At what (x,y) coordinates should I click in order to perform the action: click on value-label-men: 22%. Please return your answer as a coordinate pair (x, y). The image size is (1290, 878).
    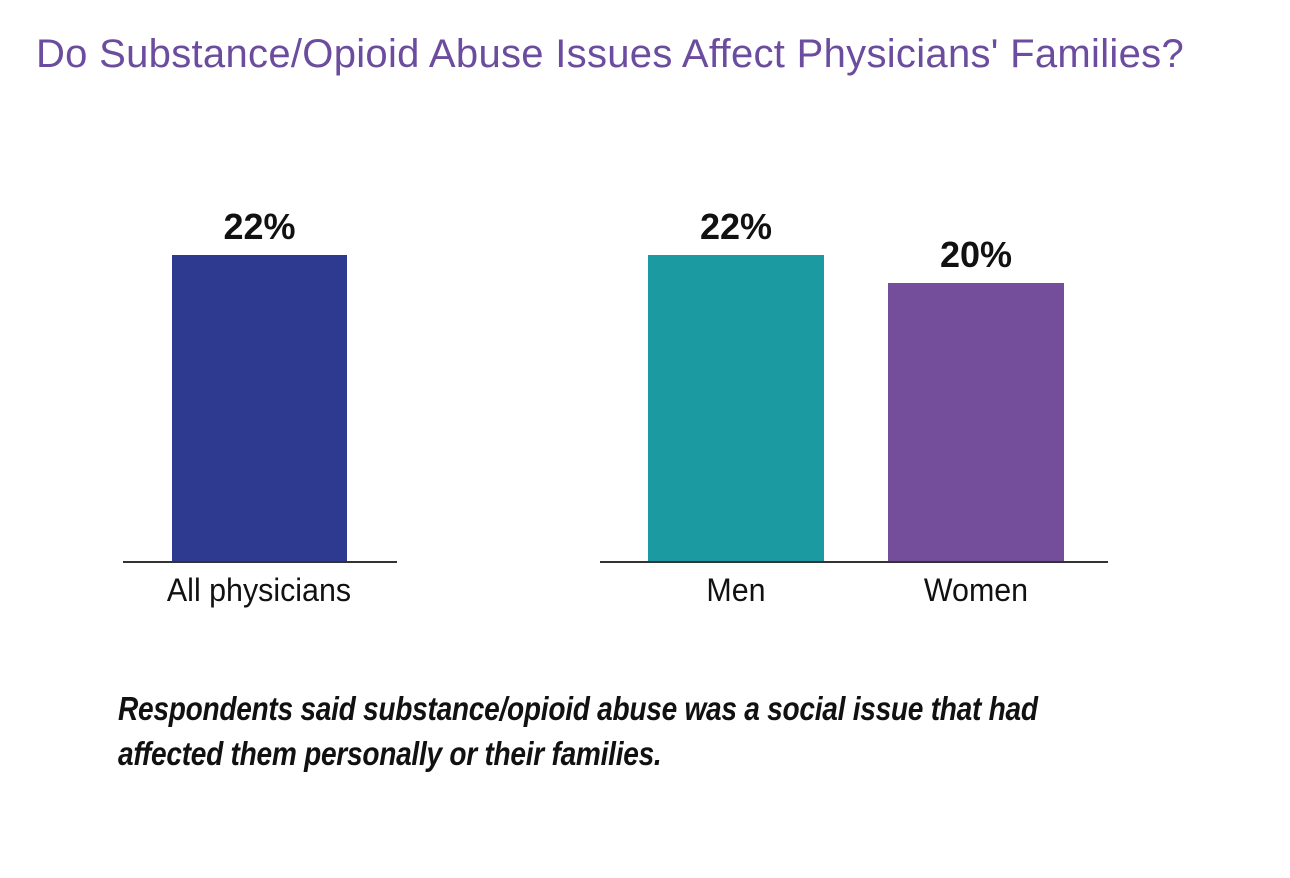
    Looking at the image, I should click on (736, 226).